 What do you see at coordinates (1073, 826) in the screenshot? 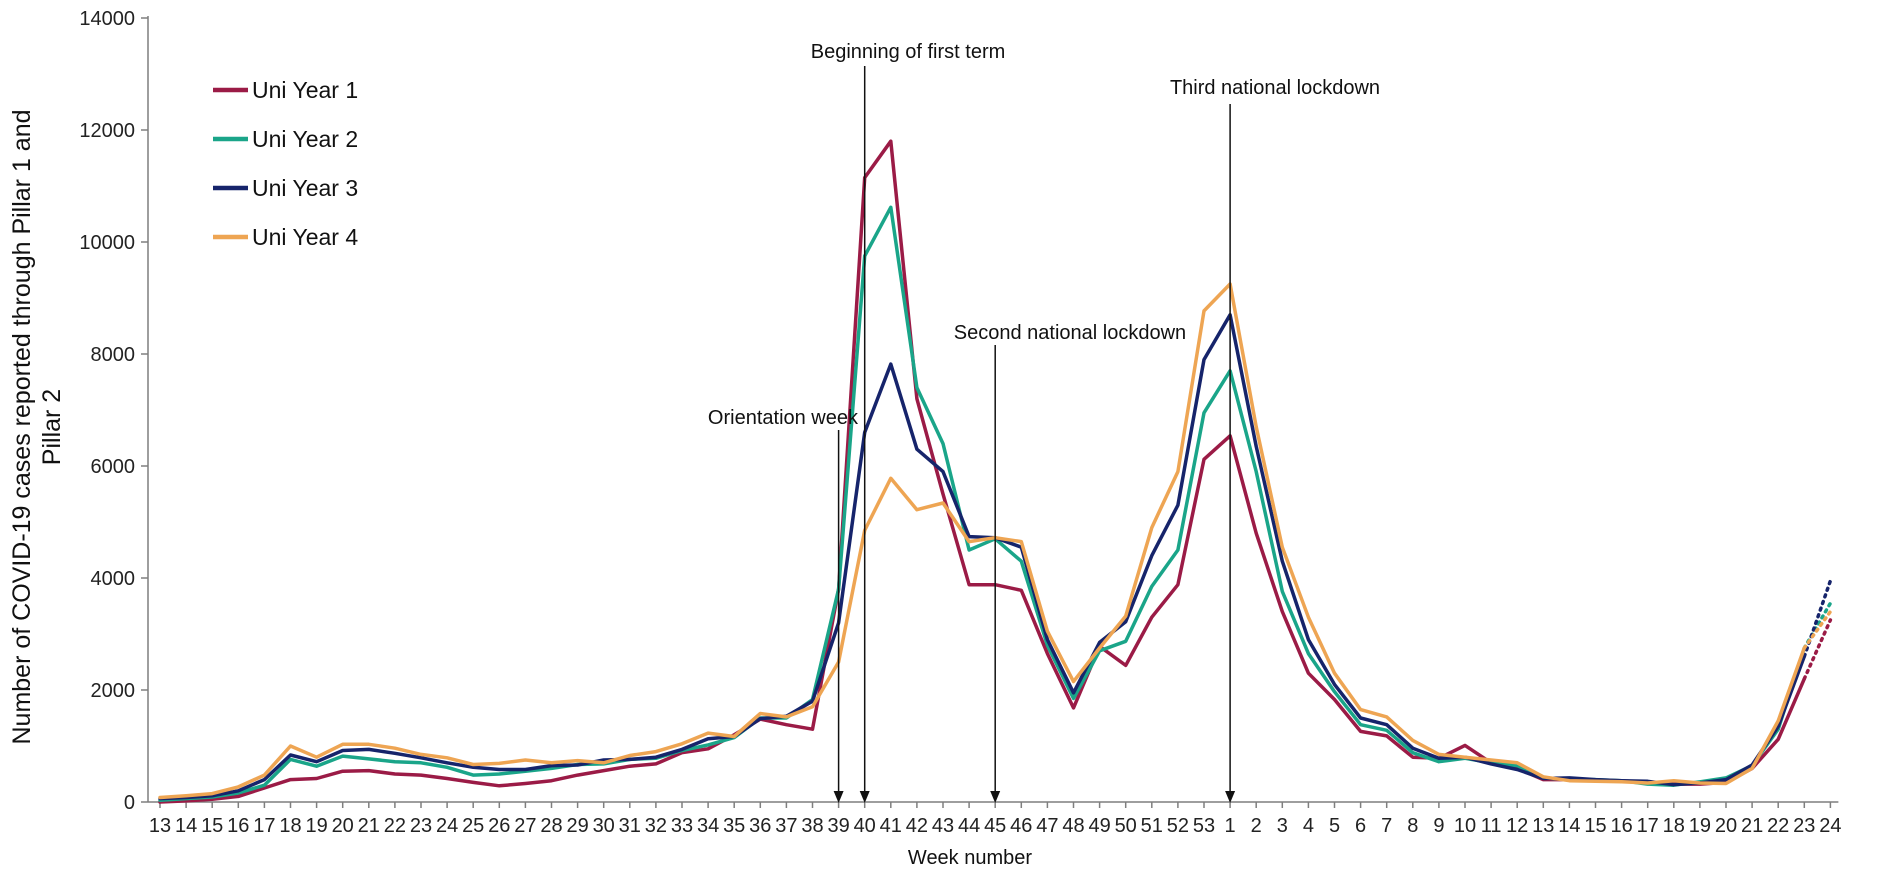
I see `x-tick-label: 48` at bounding box center [1073, 826].